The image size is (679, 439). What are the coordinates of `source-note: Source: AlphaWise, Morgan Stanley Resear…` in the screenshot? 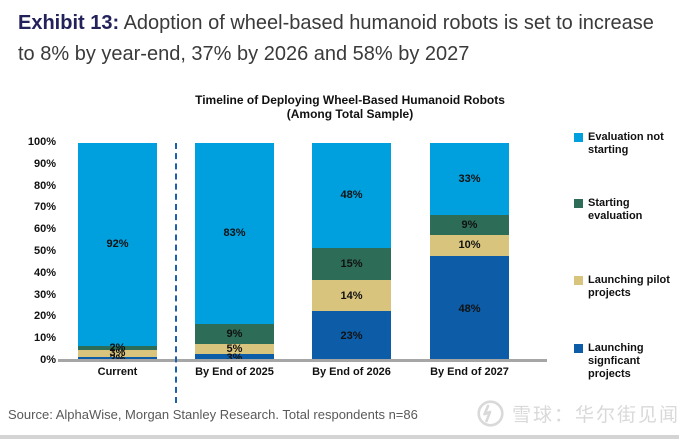 It's located at (213, 414).